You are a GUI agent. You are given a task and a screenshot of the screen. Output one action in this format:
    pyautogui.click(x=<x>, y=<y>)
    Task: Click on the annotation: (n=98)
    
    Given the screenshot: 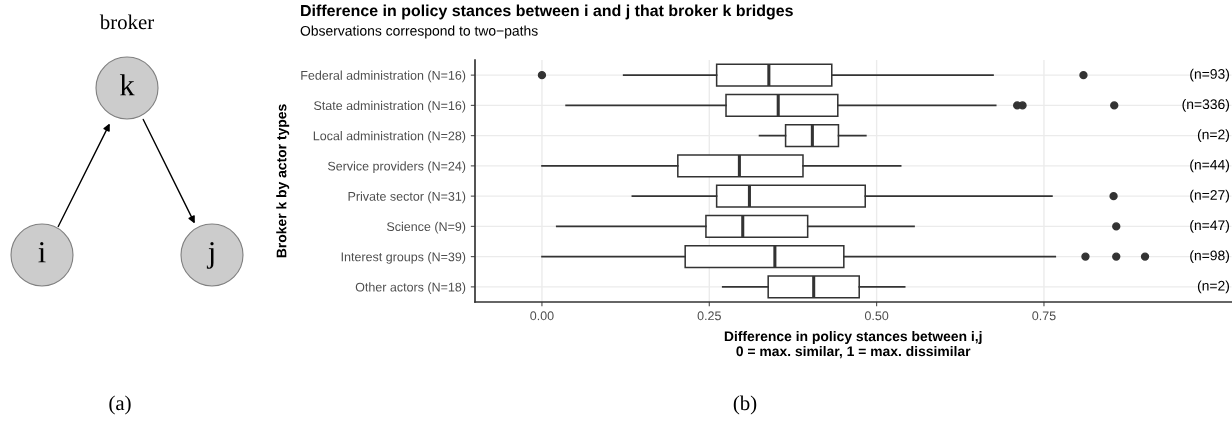 What is the action you would take?
    pyautogui.click(x=1210, y=257)
    